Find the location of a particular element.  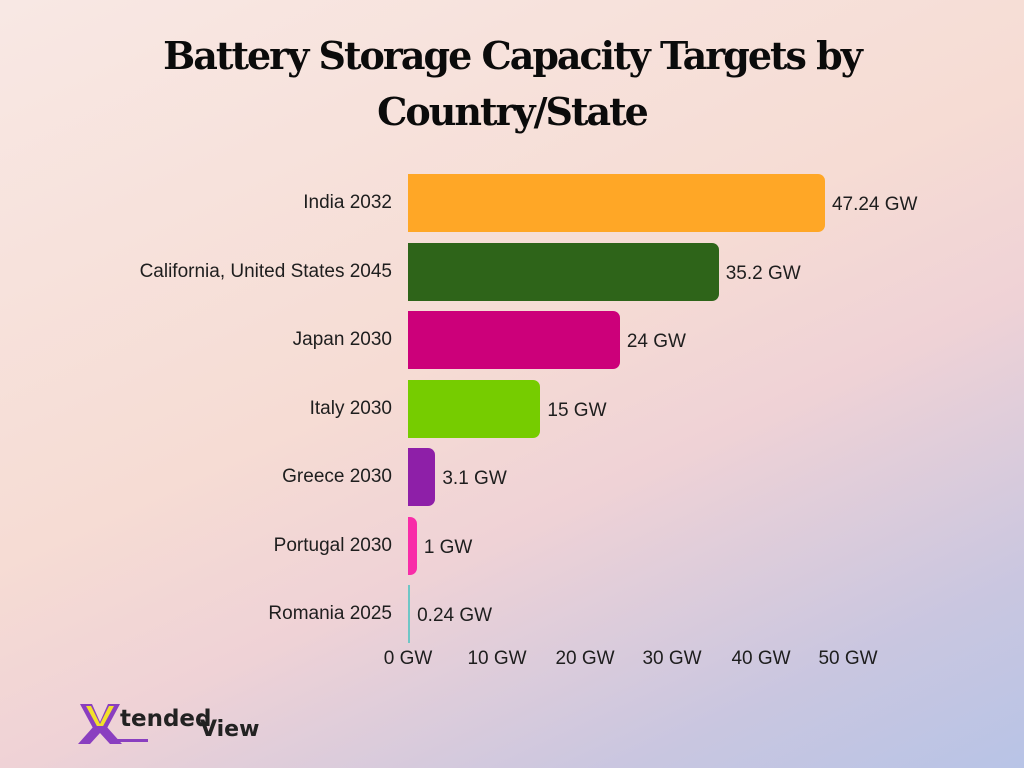

value-label: 15 GW is located at coordinates (577, 410).